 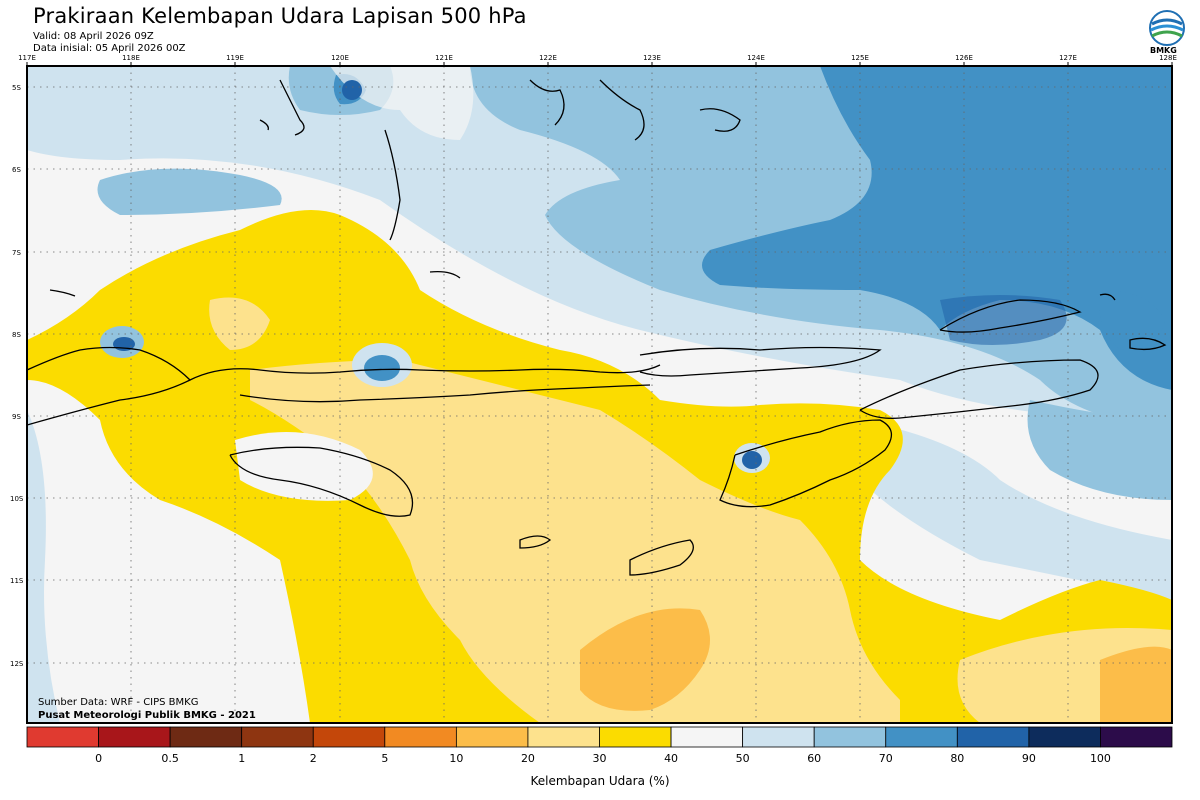 I want to click on colorbar-tick-label: 20, so click(x=528, y=758).